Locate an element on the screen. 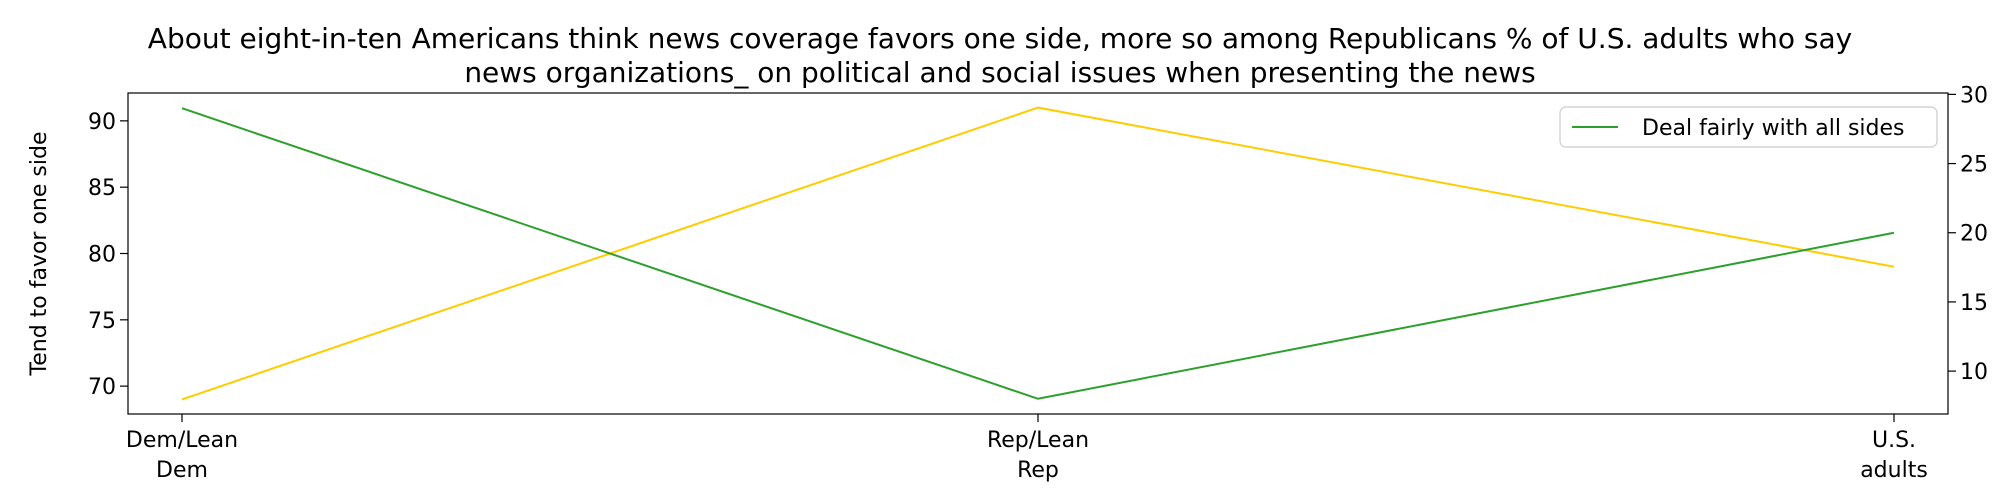 This screenshot has width=2000, height=504. left-y-tick-label: 90 is located at coordinates (102, 122).